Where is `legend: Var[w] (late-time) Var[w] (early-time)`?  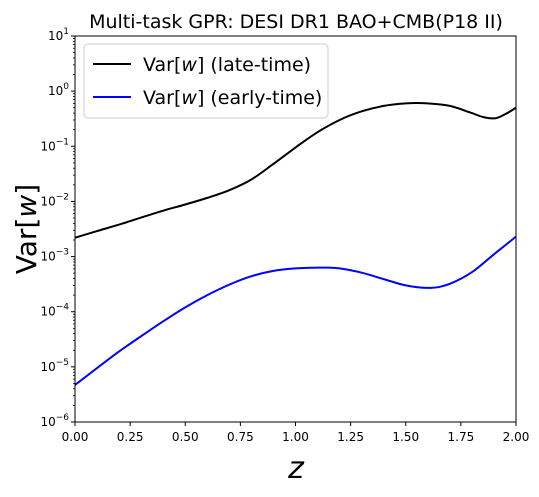 legend: Var[w] (late-time) Var[w] (early-time) is located at coordinates (206, 81).